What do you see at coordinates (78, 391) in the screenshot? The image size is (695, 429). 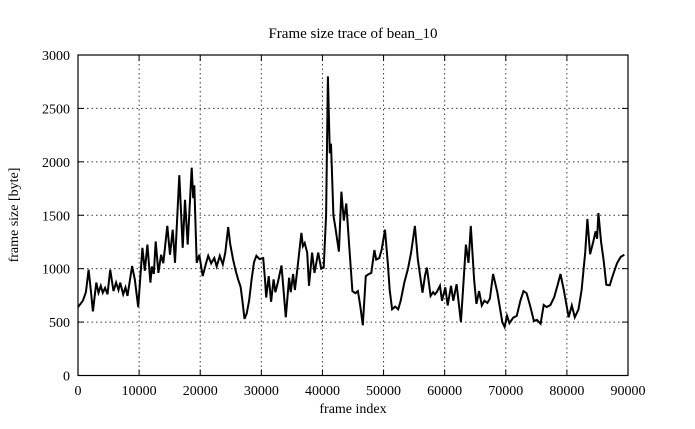 I see `x-tick-label: 0` at bounding box center [78, 391].